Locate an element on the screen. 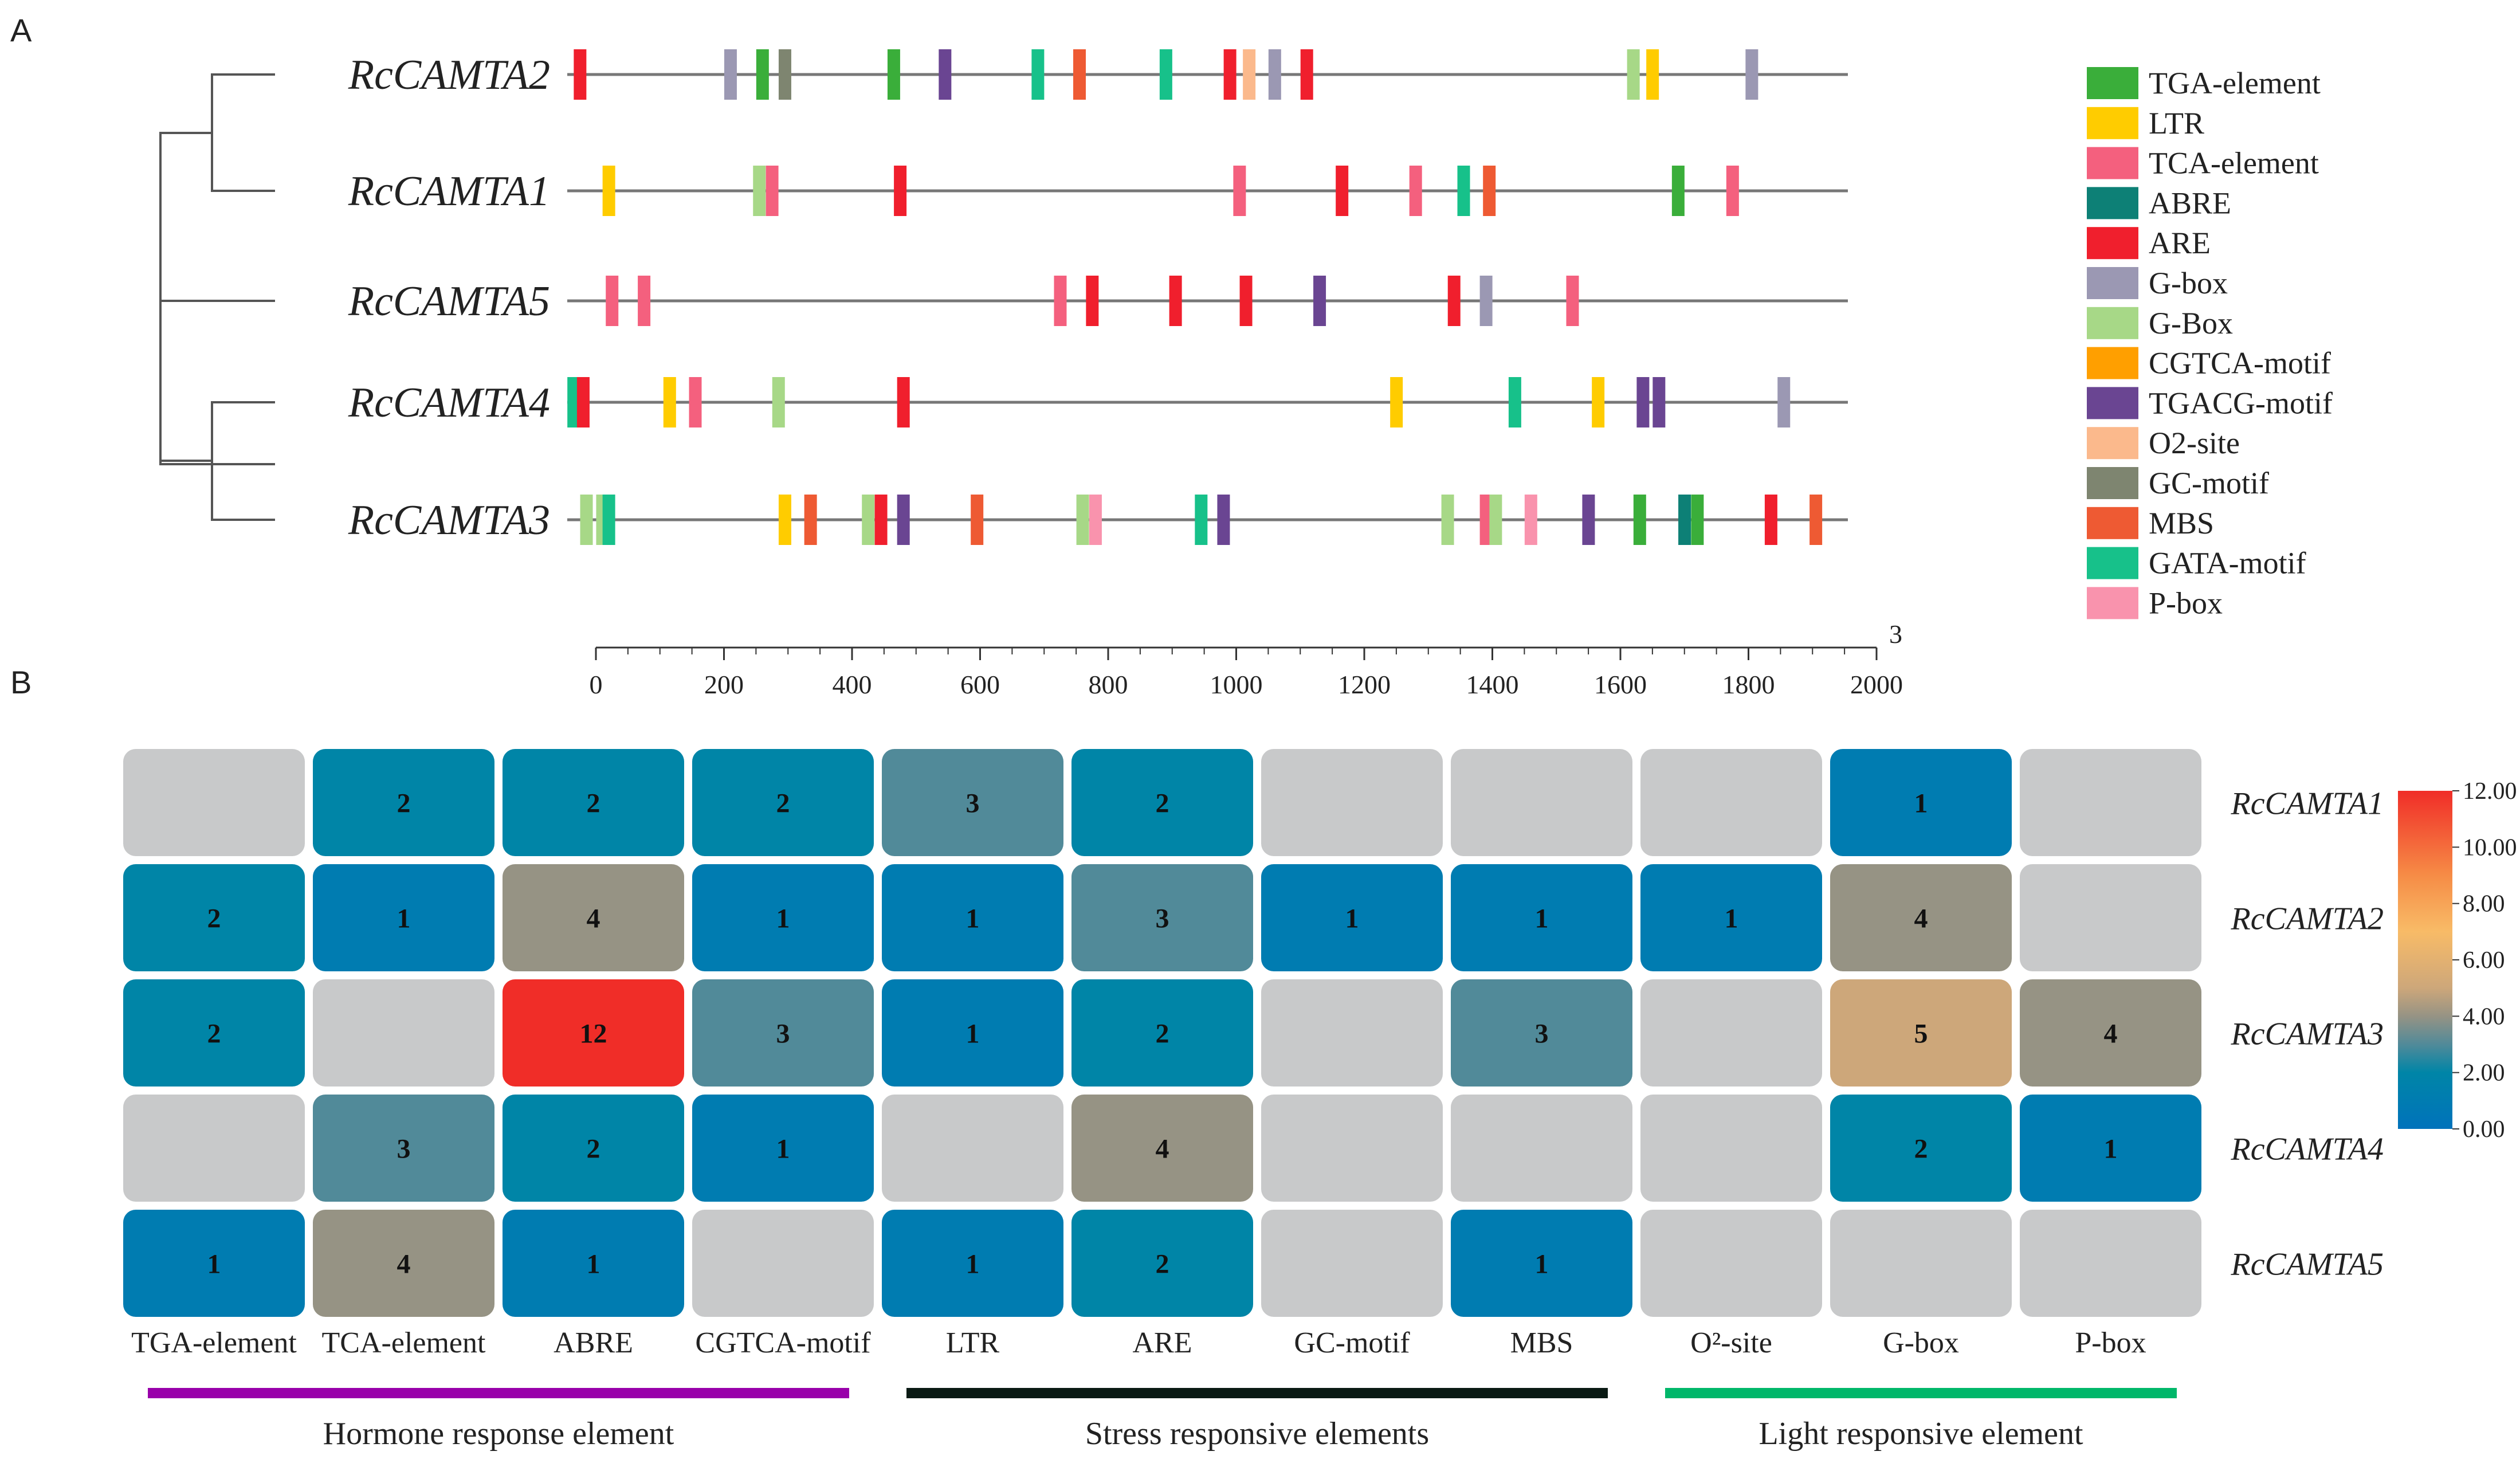  legend-swatch-gata-motif is located at coordinates (2112, 563).